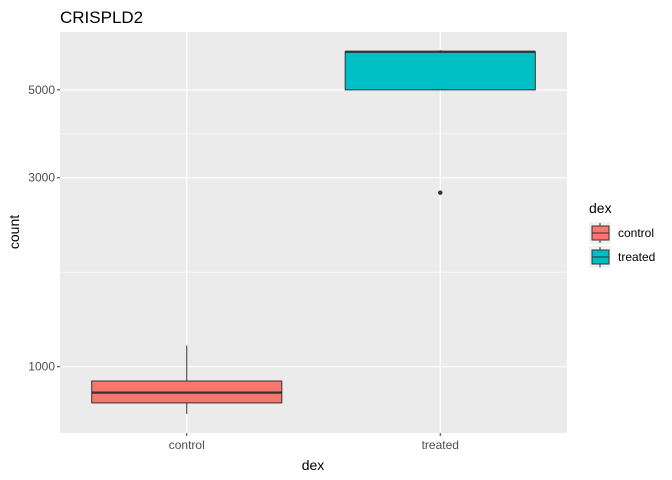 This screenshot has width=672, height=480. What do you see at coordinates (41, 367) in the screenshot?
I see `y-tick-label: 1000` at bounding box center [41, 367].